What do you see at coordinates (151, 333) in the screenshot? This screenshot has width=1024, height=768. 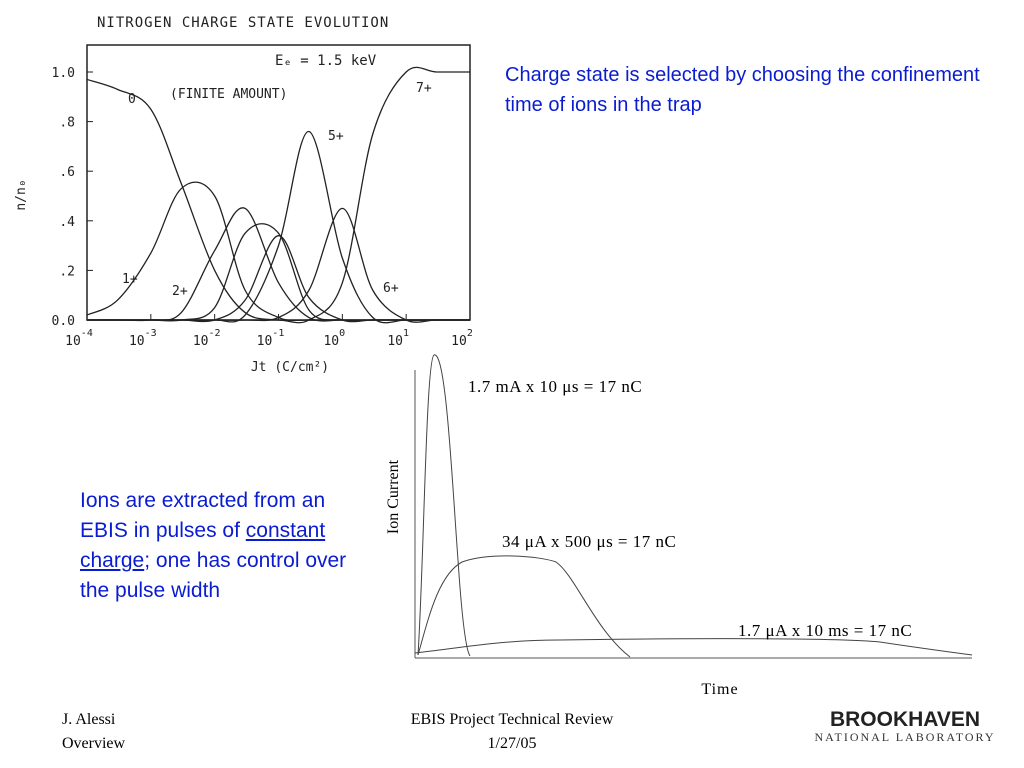 I see `tick-exponent: -3` at bounding box center [151, 333].